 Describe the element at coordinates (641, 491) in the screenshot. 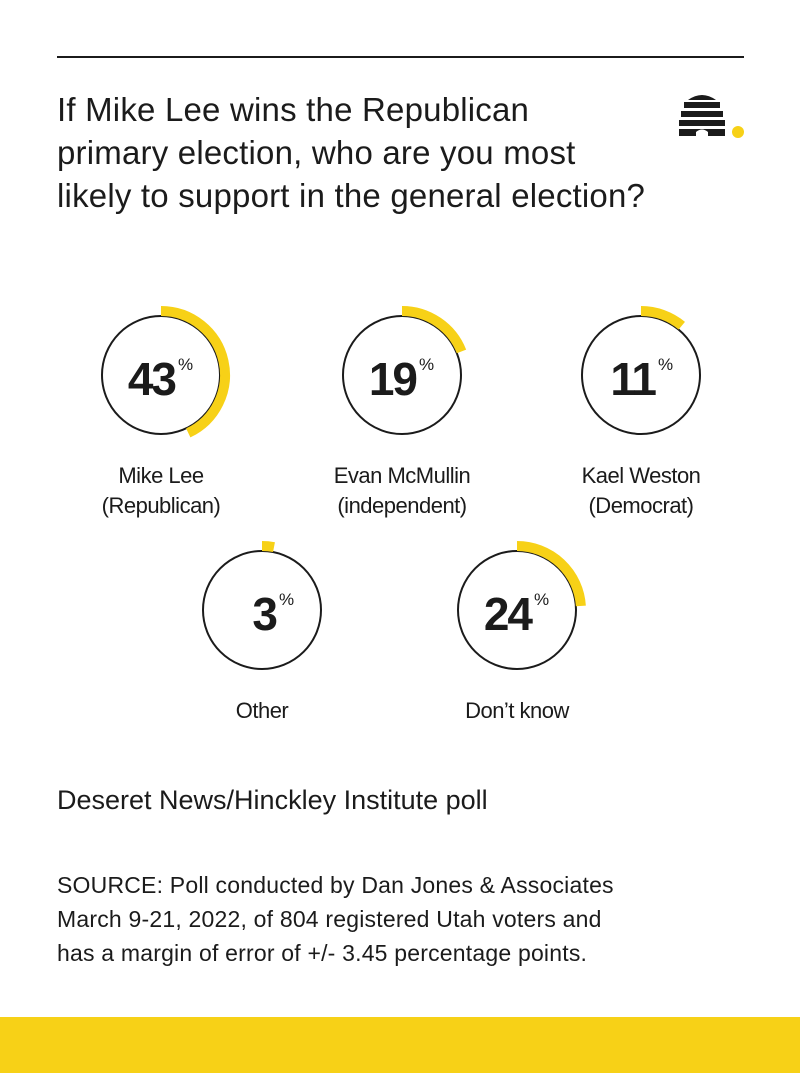

I see `category-label: Kael Weston (Democrat)` at that location.